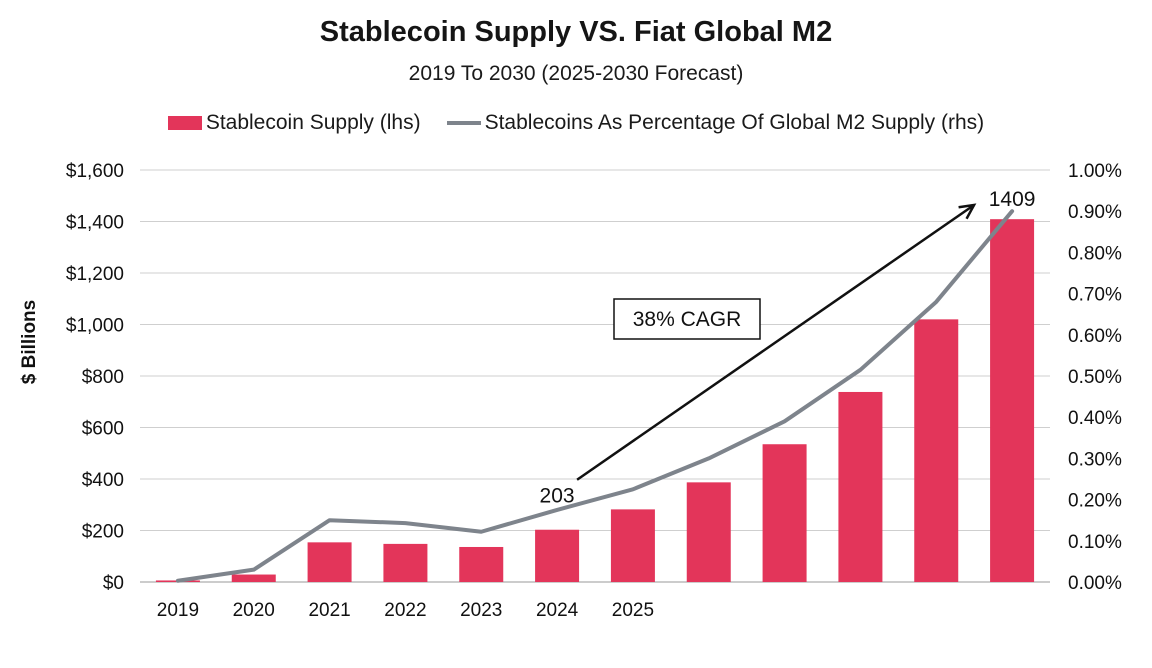 The width and height of the screenshot is (1152, 668). Describe the element at coordinates (1095, 212) in the screenshot. I see `y-tick-label-right: 0.90%` at that location.